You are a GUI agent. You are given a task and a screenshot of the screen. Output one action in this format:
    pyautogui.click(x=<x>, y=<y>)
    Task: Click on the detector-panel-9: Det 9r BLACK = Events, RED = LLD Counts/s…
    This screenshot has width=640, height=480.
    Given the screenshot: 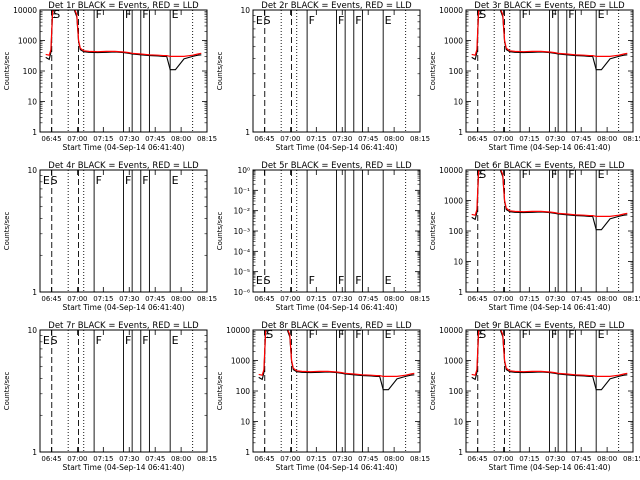 What is the action you would take?
    pyautogui.click(x=534, y=396)
    